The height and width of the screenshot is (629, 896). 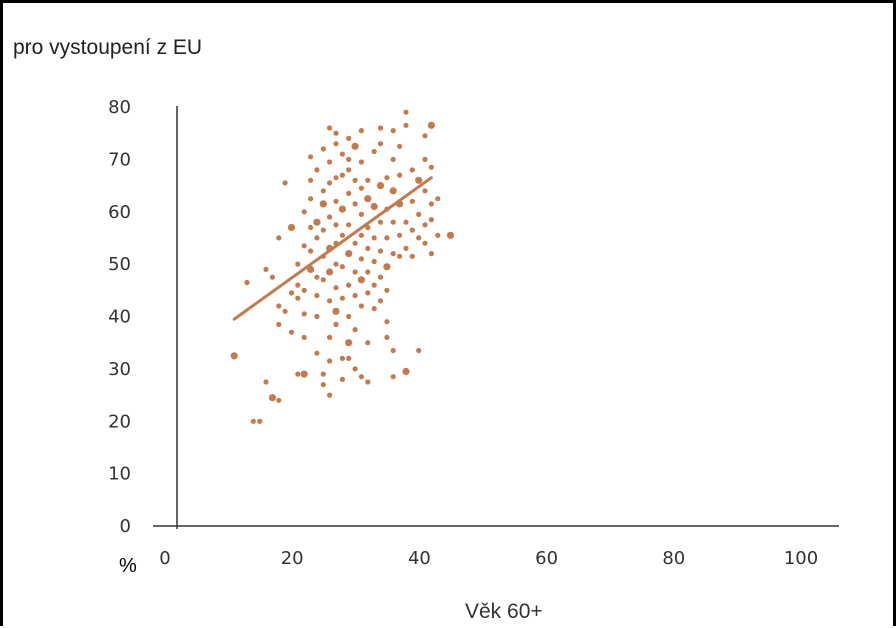 What do you see at coordinates (119, 264) in the screenshot?
I see `y-tick-label: 50` at bounding box center [119, 264].